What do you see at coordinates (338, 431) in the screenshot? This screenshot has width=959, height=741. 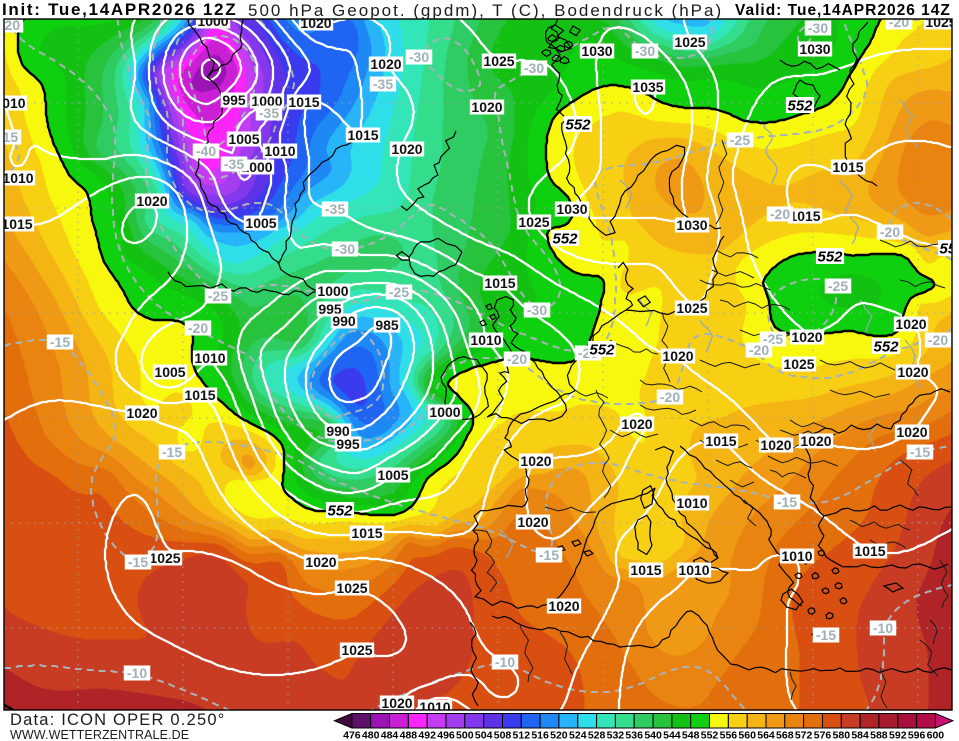 I see `svg-text: 990` at bounding box center [338, 431].